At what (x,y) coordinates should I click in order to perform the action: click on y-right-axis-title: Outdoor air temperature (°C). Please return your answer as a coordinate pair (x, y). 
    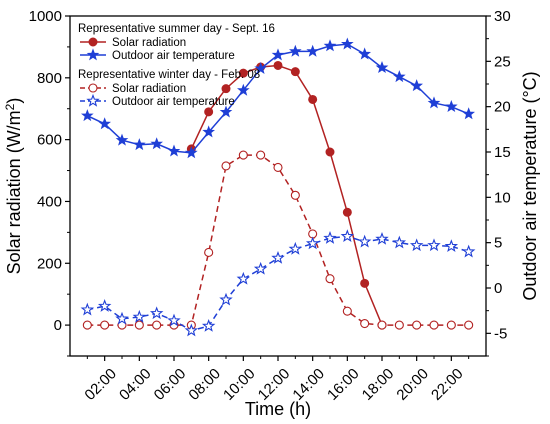
    Looking at the image, I should click on (530, 185).